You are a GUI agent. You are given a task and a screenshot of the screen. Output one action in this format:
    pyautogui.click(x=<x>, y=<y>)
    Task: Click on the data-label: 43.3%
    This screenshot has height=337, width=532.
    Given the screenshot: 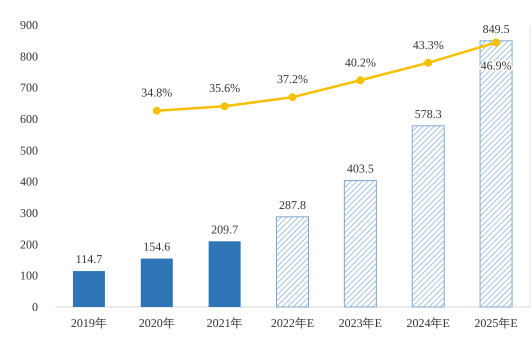 What is the action you would take?
    pyautogui.click(x=428, y=45)
    